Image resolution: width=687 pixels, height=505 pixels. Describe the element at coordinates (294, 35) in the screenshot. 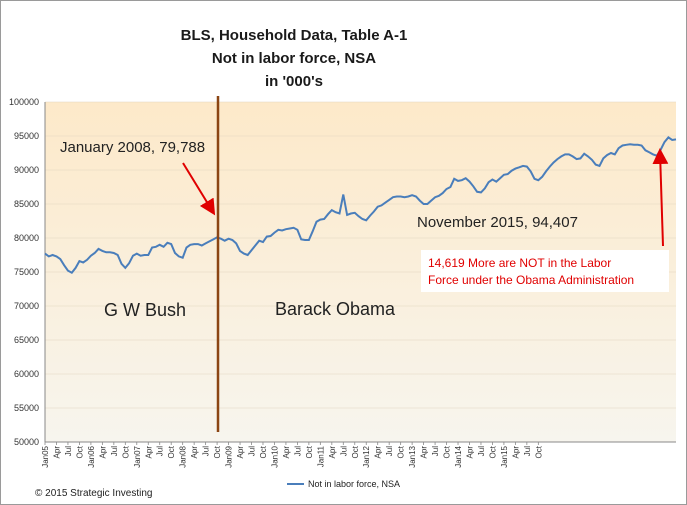

I see `chart-title-line-1: BLS, Household Data, Table A-1` at that location.